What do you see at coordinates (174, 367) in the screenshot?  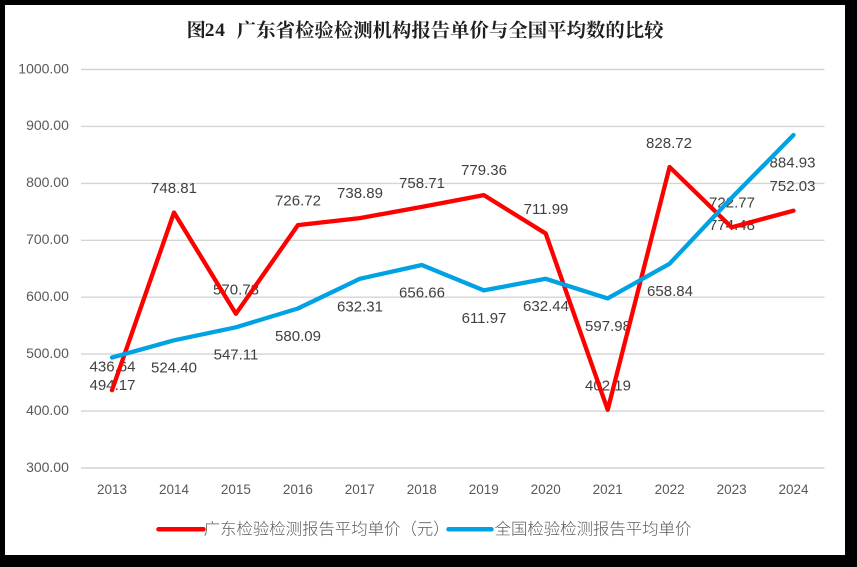 I see `svg-text: 524.40` at bounding box center [174, 367].